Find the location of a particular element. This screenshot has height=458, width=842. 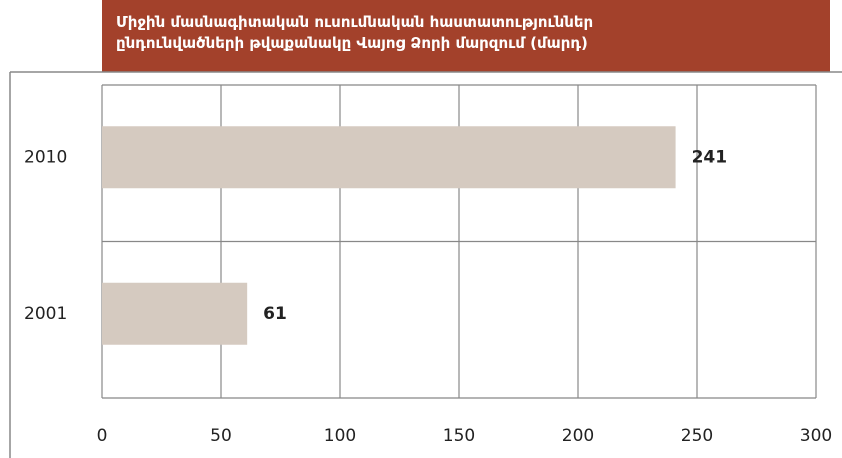

value-label: 241 is located at coordinates (710, 157).